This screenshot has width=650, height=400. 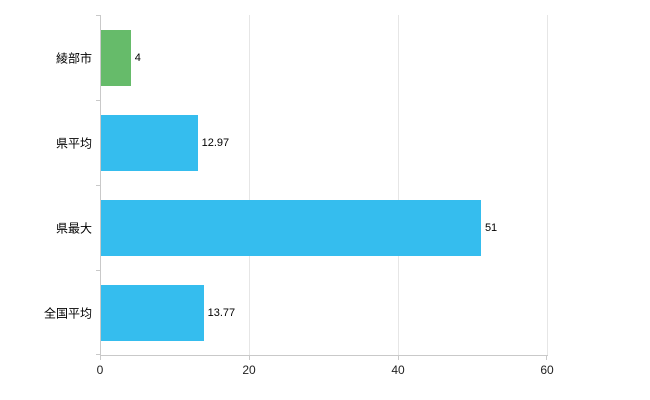 What do you see at coordinates (137, 57) in the screenshot?
I see `value-label: 4` at bounding box center [137, 57].